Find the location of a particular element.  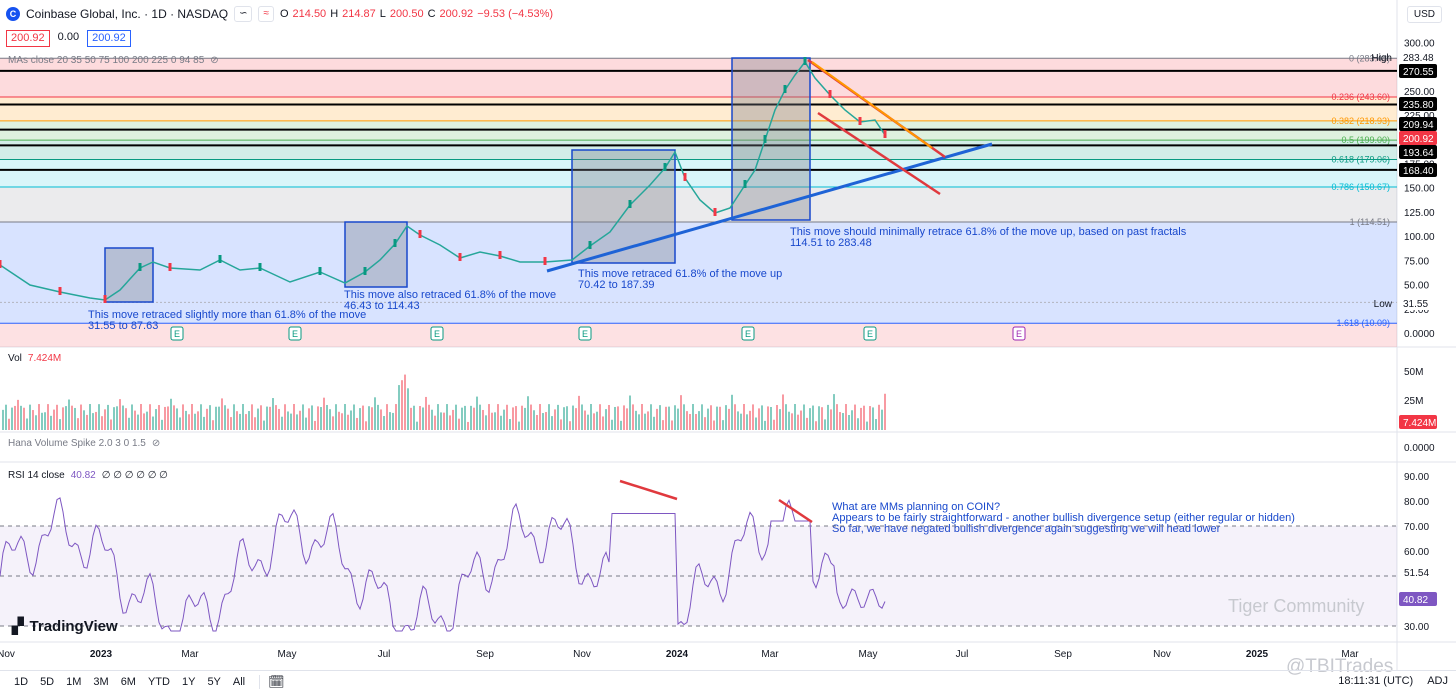

timeframe-ytd: YTD is located at coordinates (158, 682).